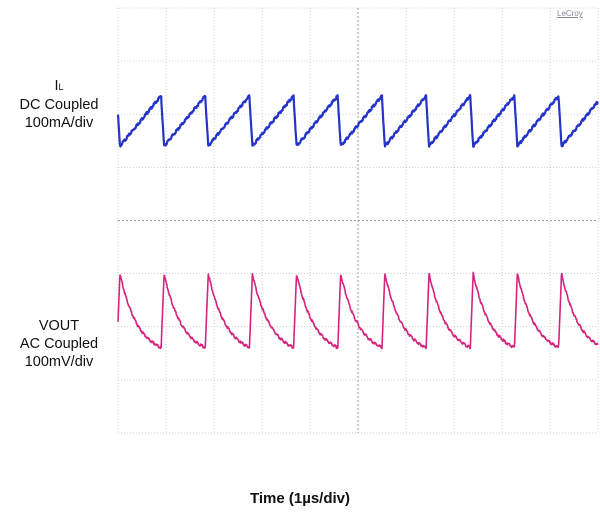  What do you see at coordinates (59, 362) in the screenshot?
I see `channel-2-scale: 100mV/div` at bounding box center [59, 362].